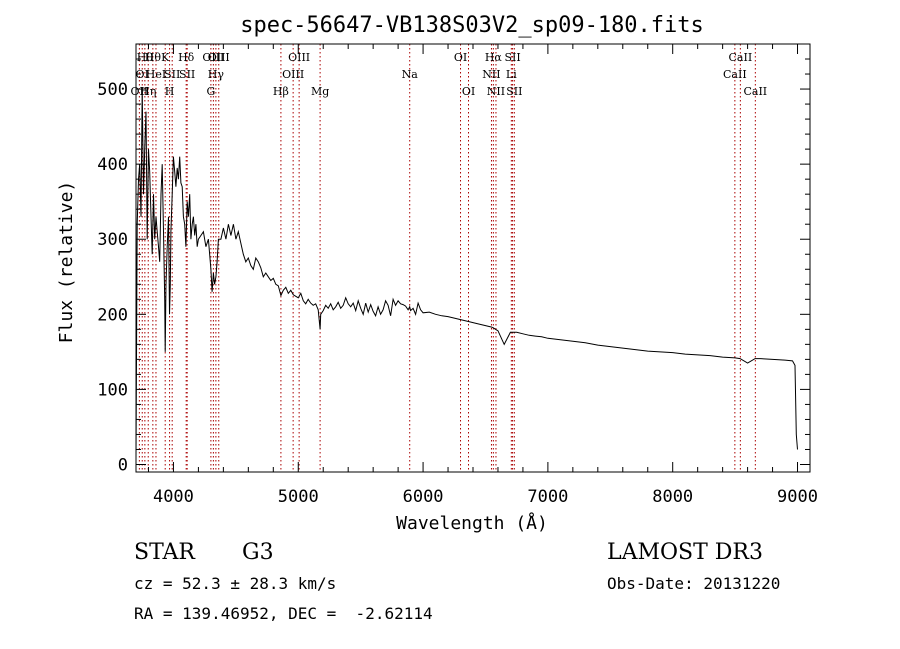  I want to click on line-label-oii: OII, so click(140, 91).